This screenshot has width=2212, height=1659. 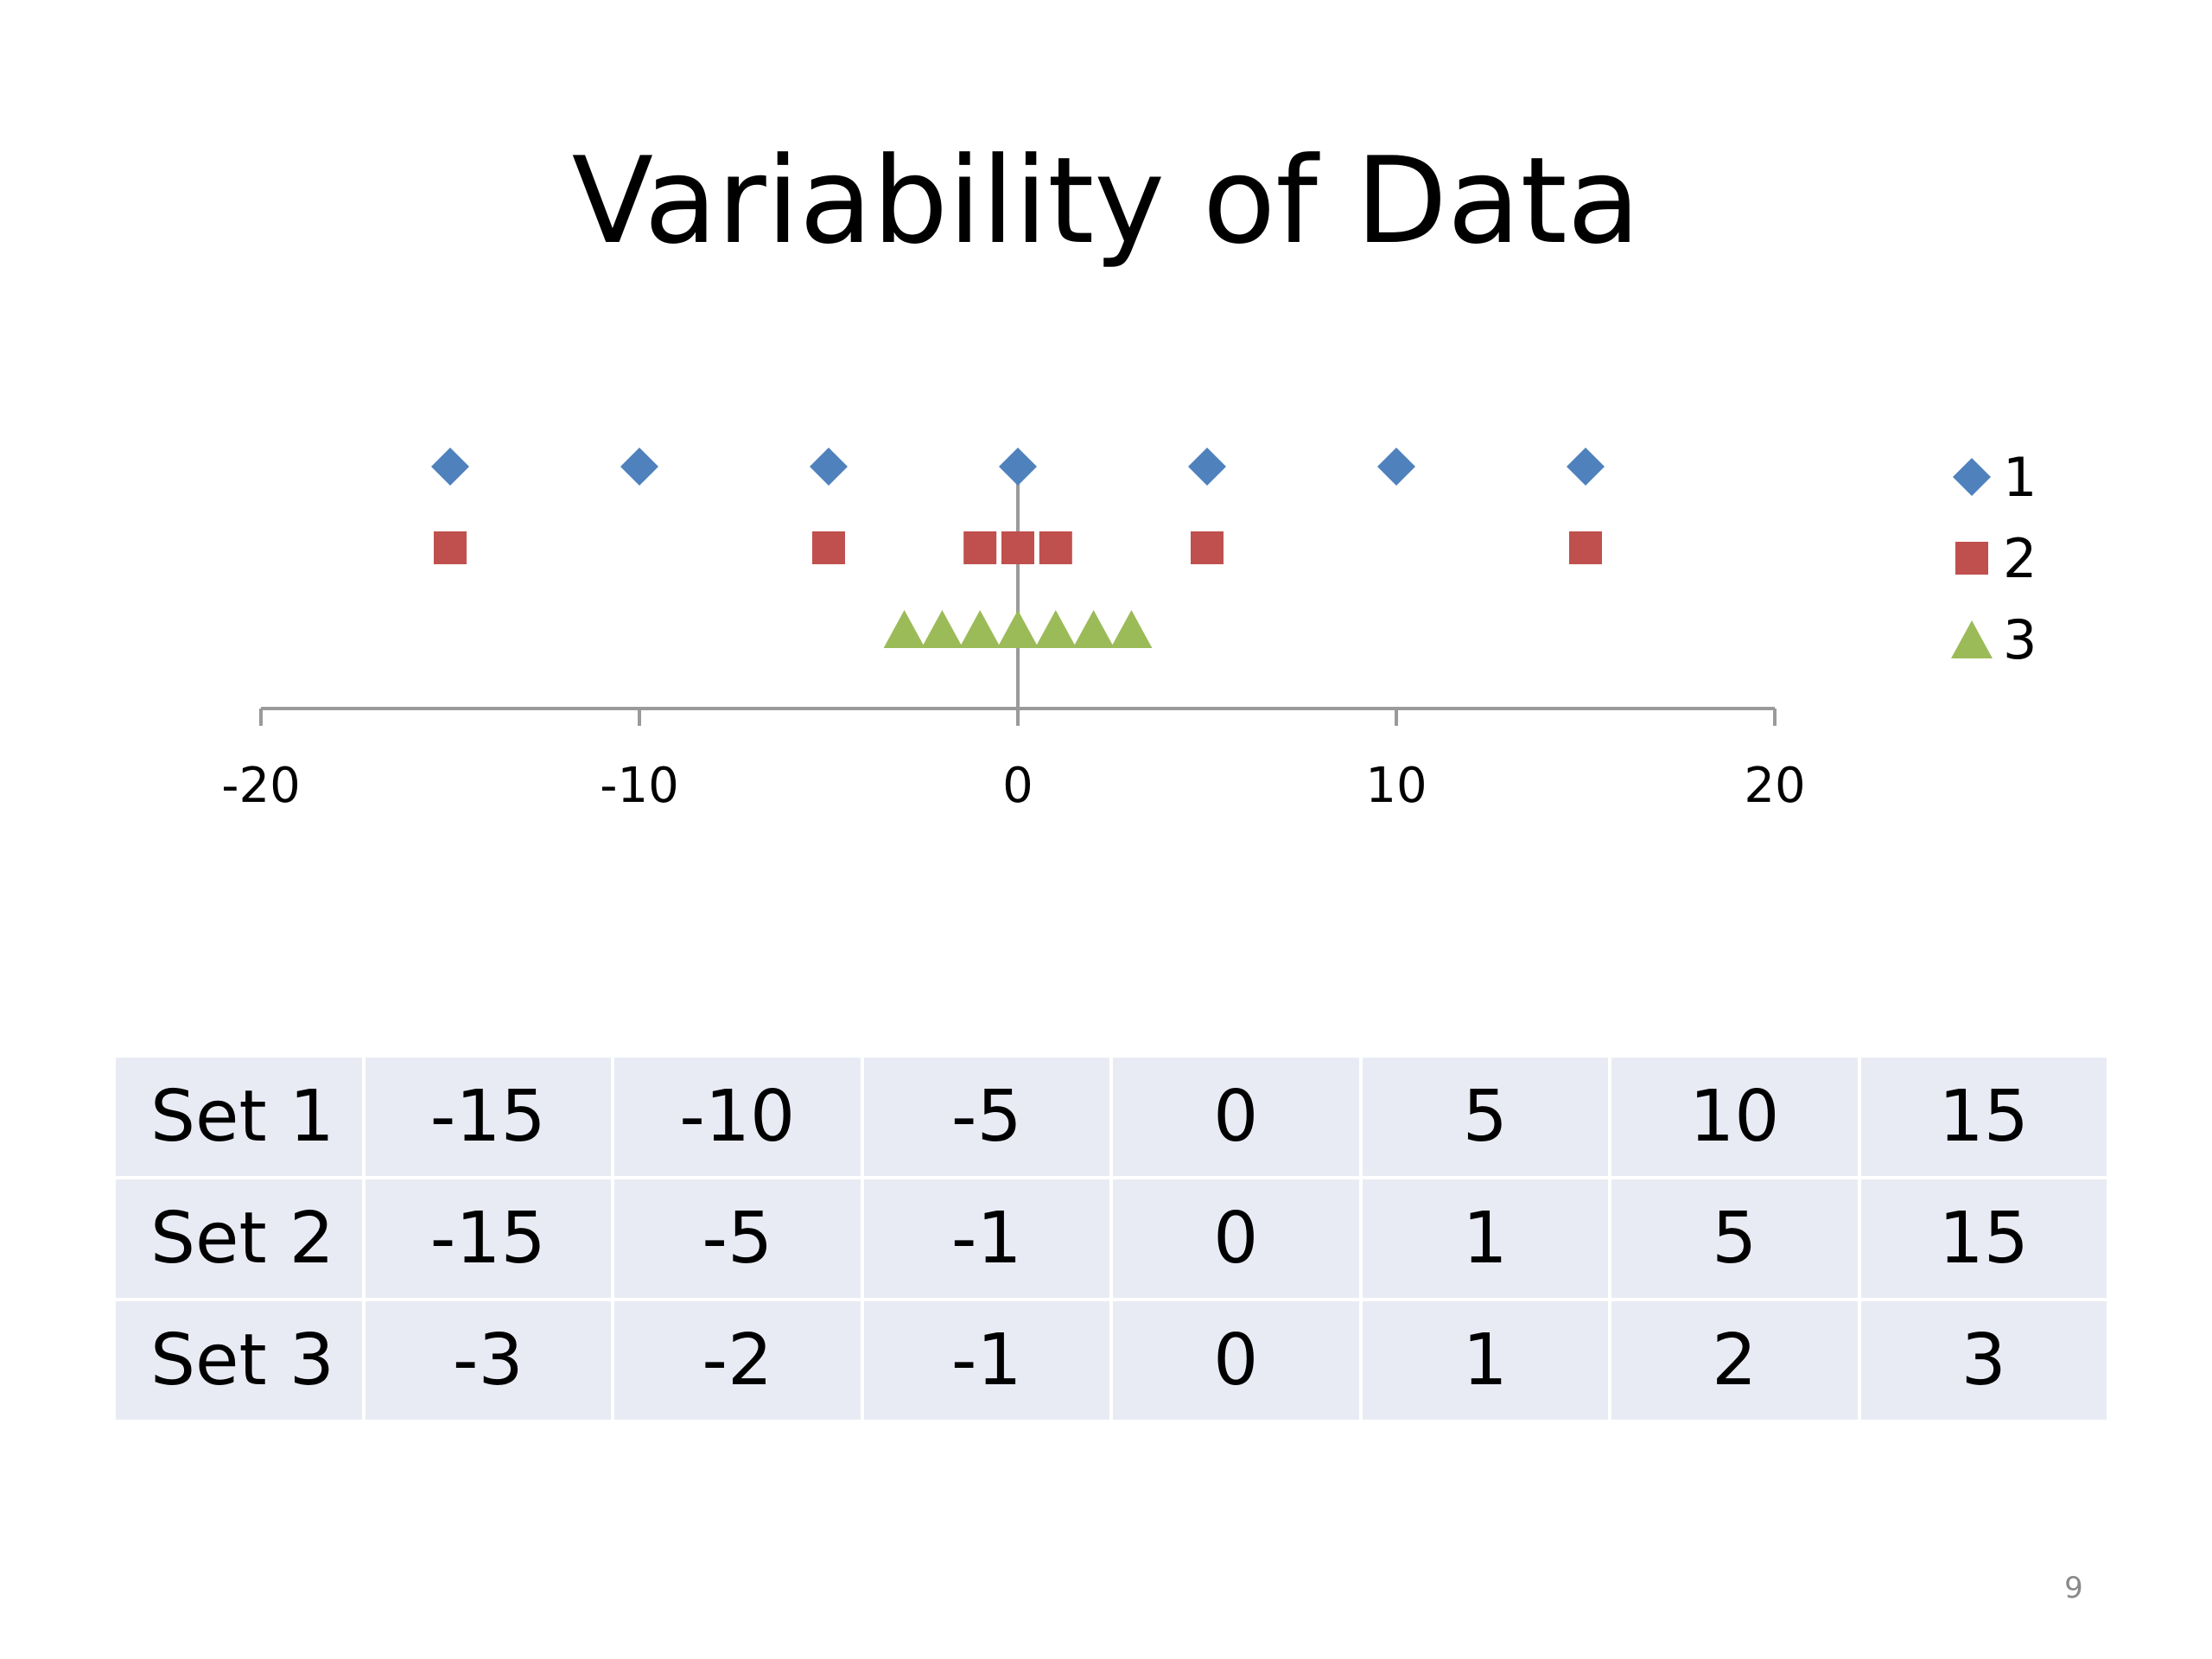 I want to click on table-cell: 10, so click(x=1734, y=1116).